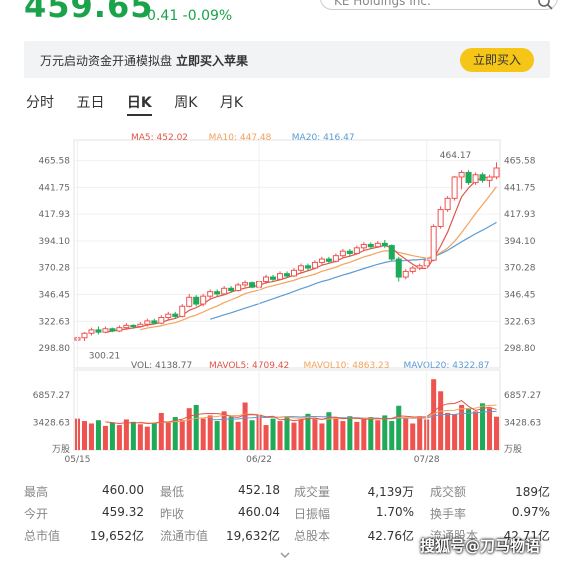  What do you see at coordinates (40, 103) in the screenshot?
I see `tab-intraday: 分时` at bounding box center [40, 103].